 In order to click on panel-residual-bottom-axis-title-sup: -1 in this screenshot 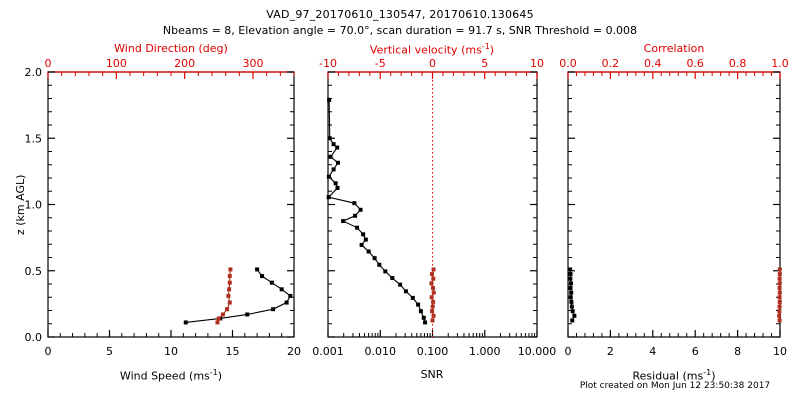, I will do `click(707, 372)`.